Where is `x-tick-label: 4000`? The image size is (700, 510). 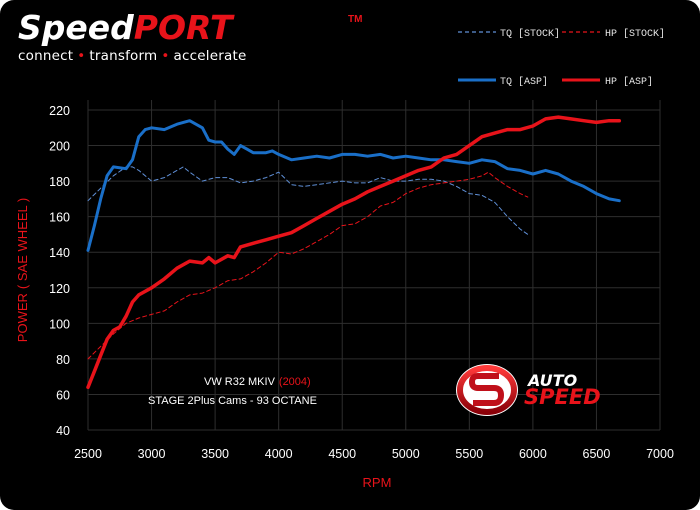 x-tick-label: 4000 is located at coordinates (279, 454).